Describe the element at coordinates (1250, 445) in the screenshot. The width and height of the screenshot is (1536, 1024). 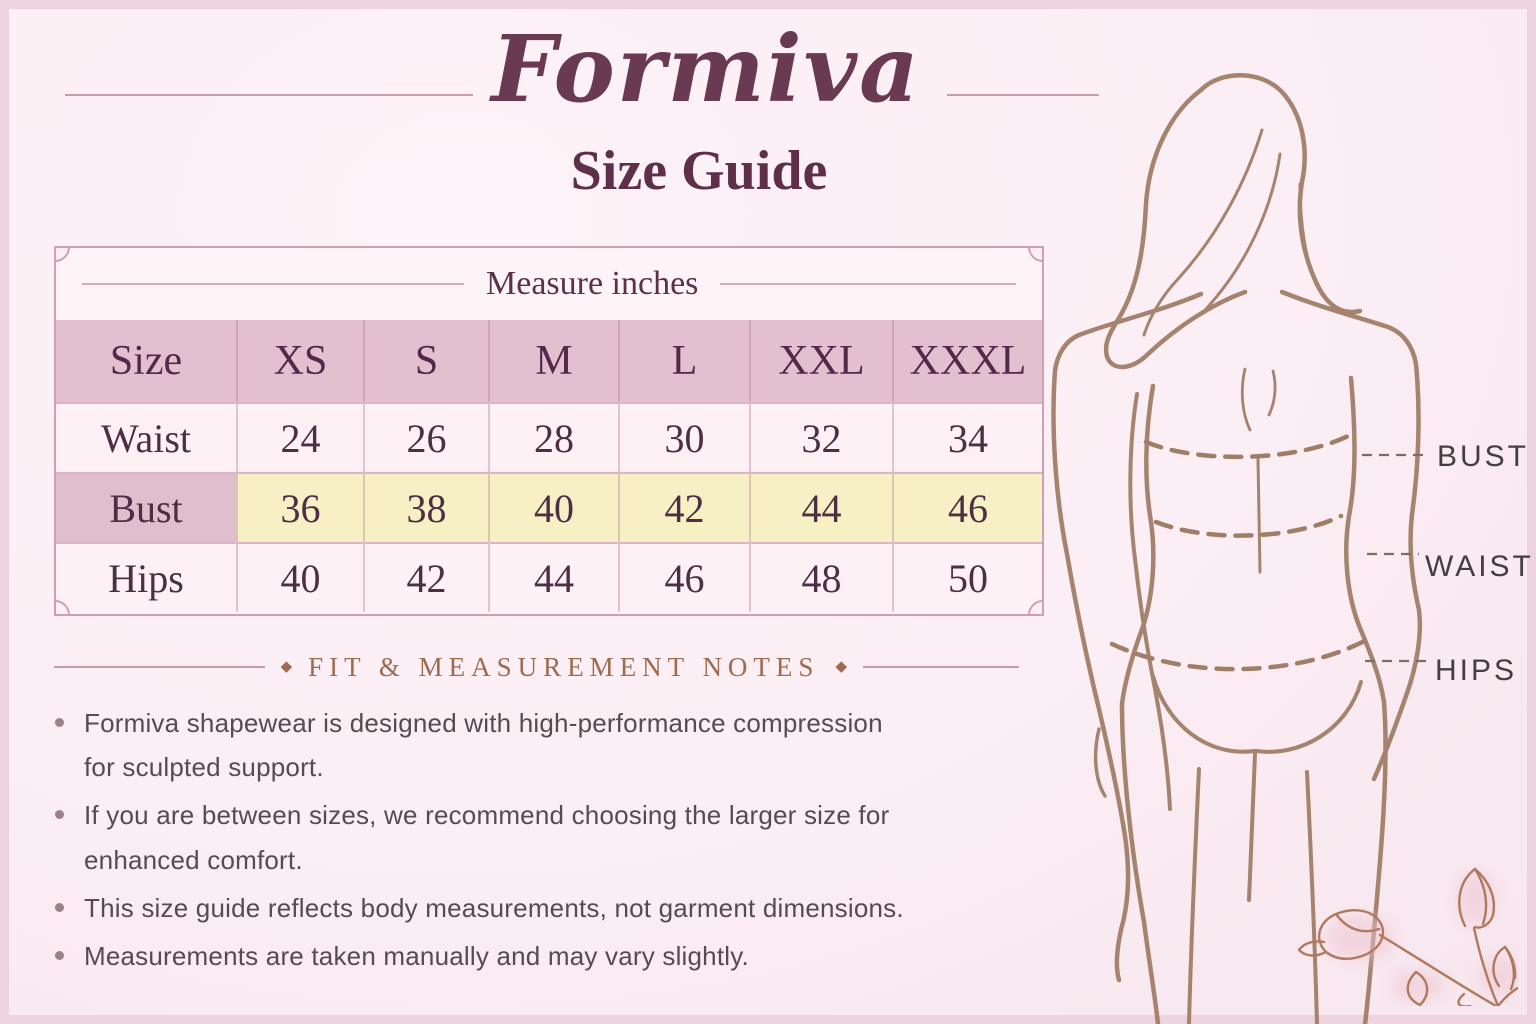
I see `bust-measure-line` at that location.